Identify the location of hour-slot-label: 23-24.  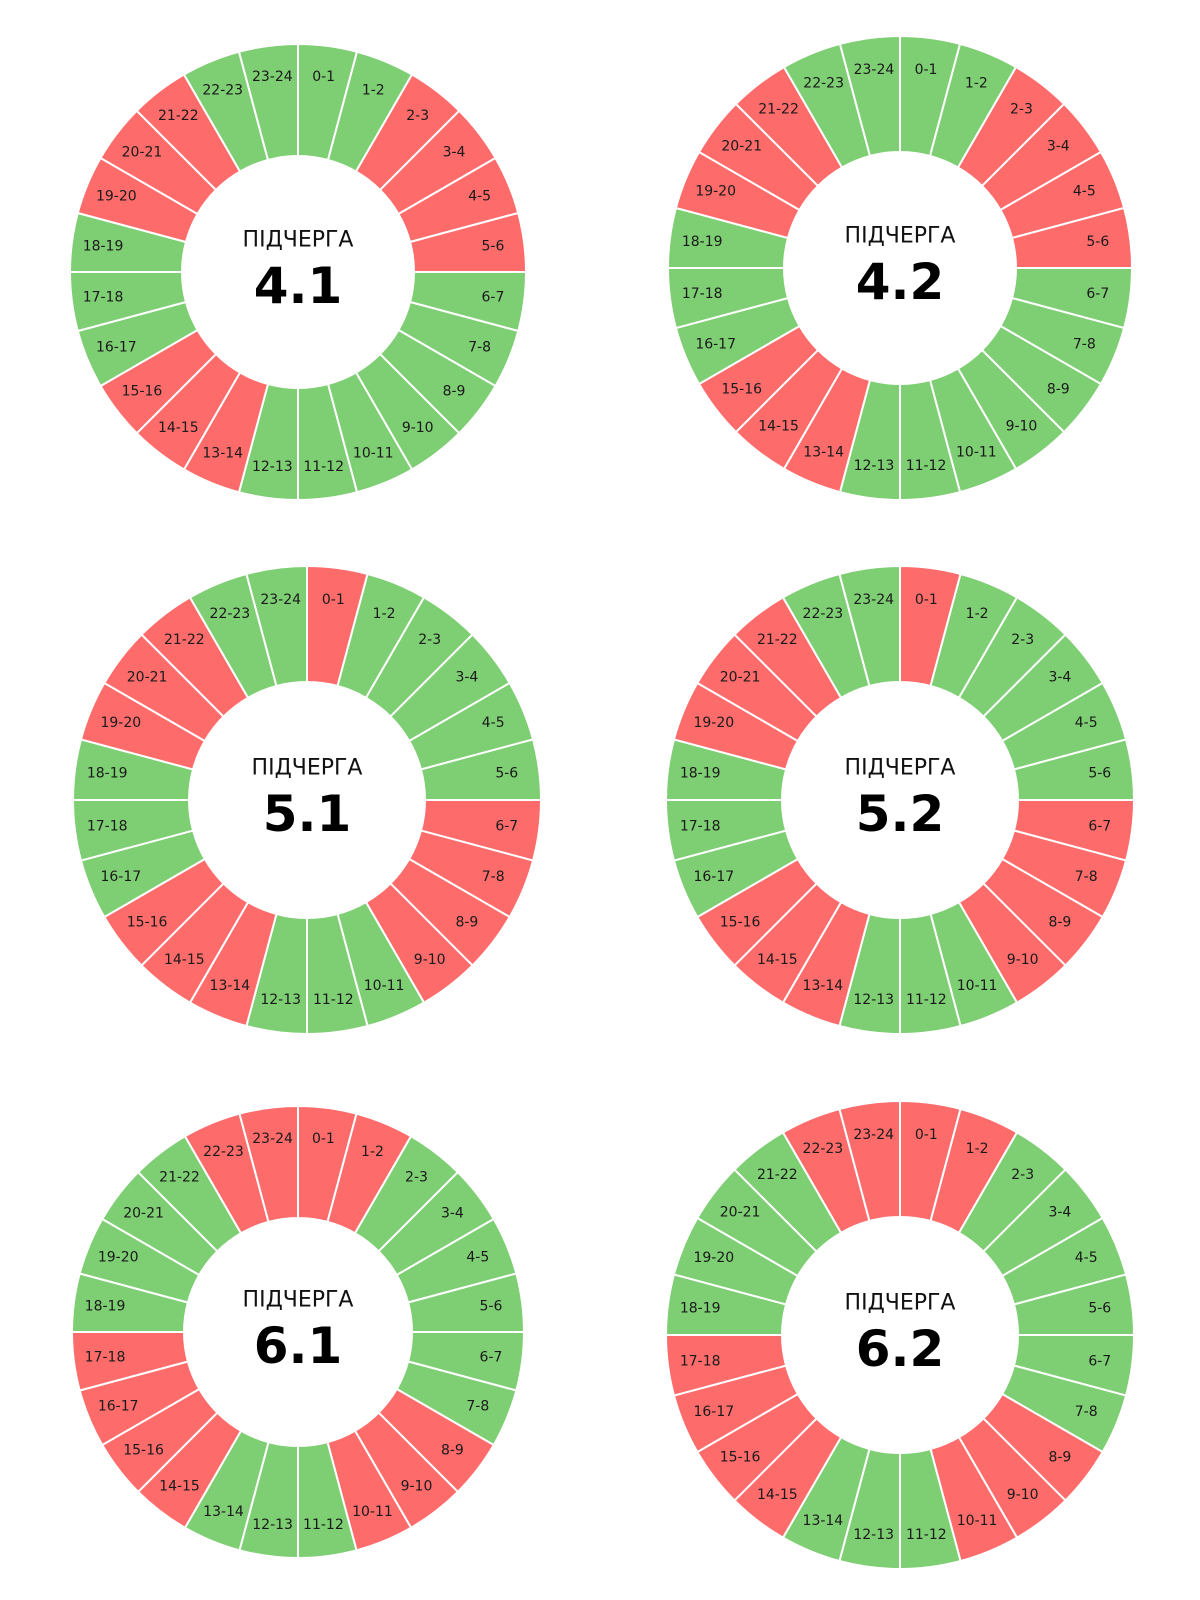
(874, 70).